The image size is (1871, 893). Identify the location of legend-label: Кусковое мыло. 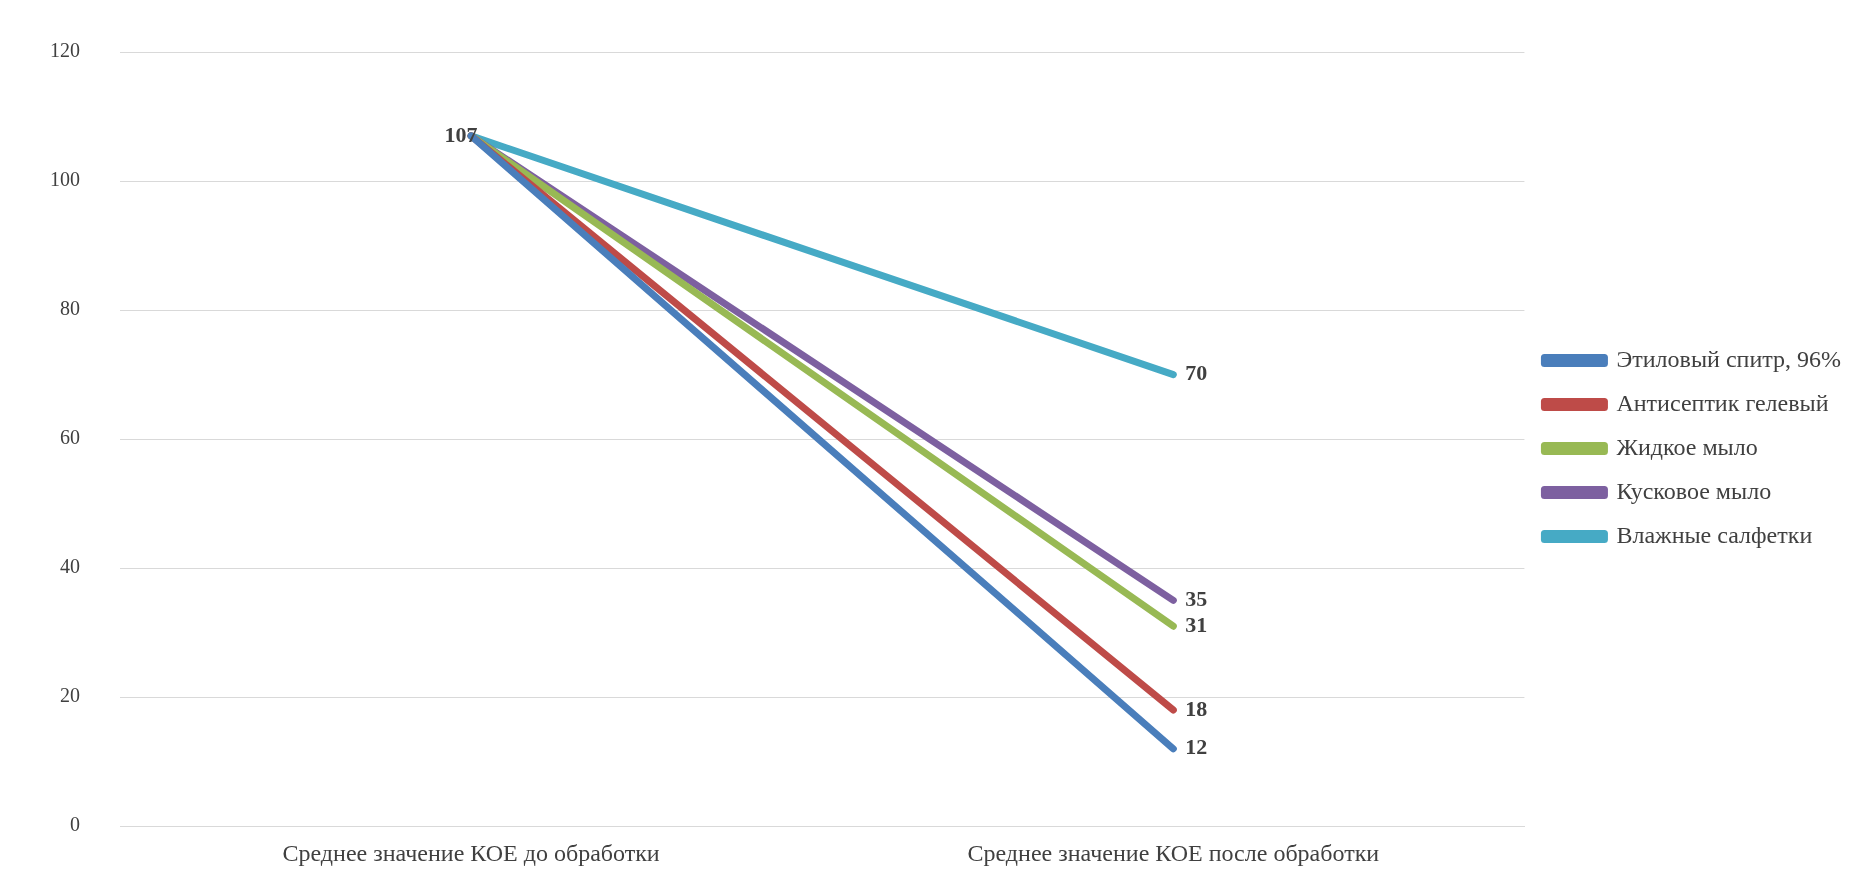
(1694, 490).